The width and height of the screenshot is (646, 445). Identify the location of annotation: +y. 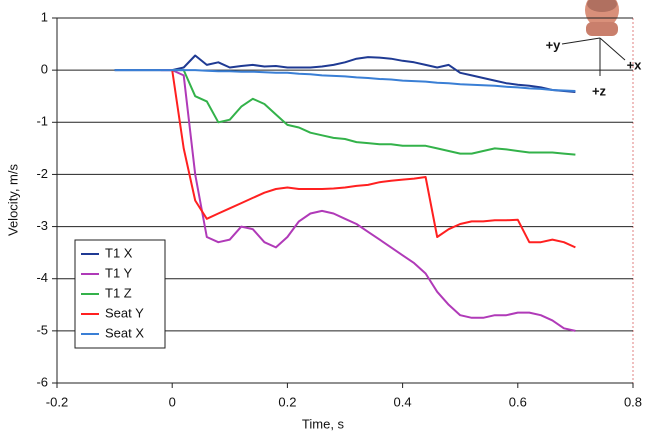
(554, 44).